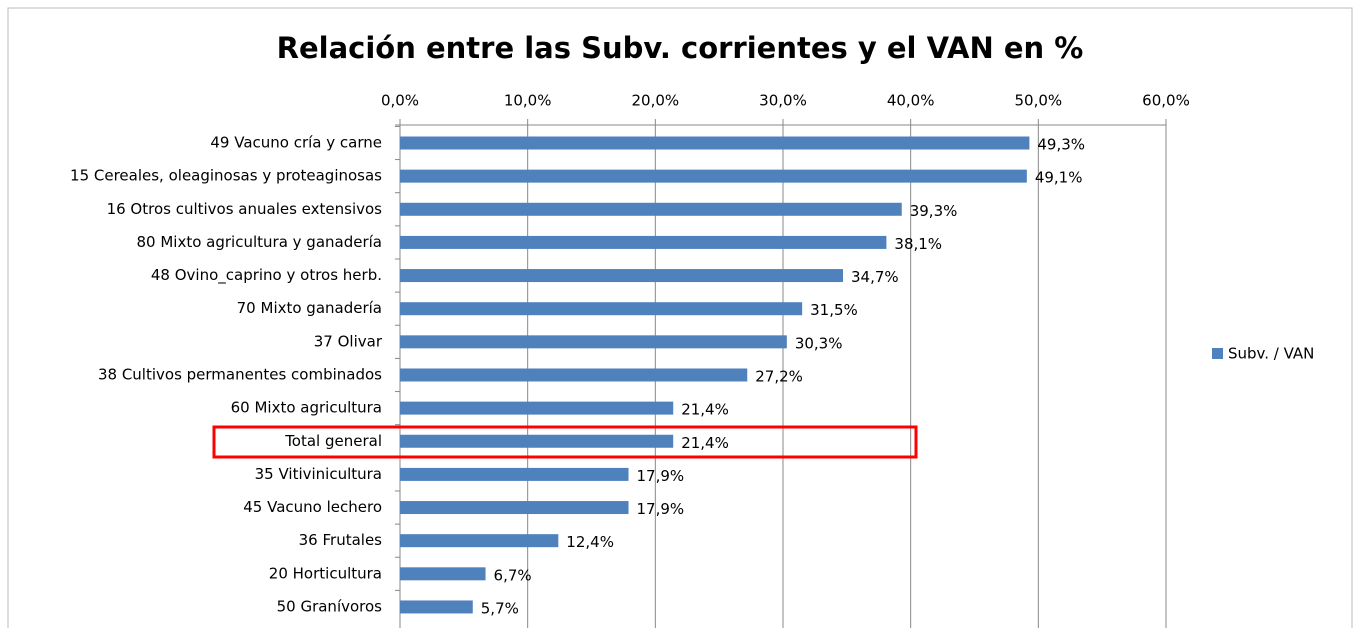 This screenshot has height=628, width=1359. Describe the element at coordinates (226, 176) in the screenshot. I see `y-tick-label: 15 Cereales, oleaginosas y proteaginosas` at that location.